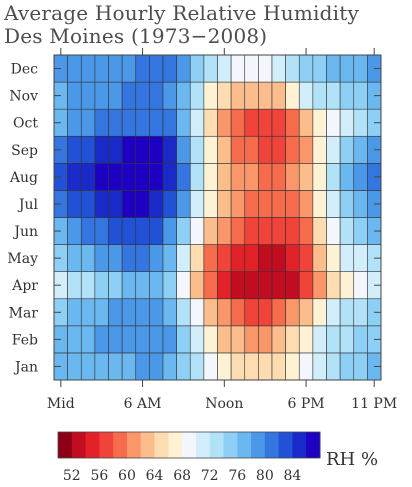 The height and width of the screenshot is (487, 412). I want to click on y-tick-label: May, so click(22, 259).